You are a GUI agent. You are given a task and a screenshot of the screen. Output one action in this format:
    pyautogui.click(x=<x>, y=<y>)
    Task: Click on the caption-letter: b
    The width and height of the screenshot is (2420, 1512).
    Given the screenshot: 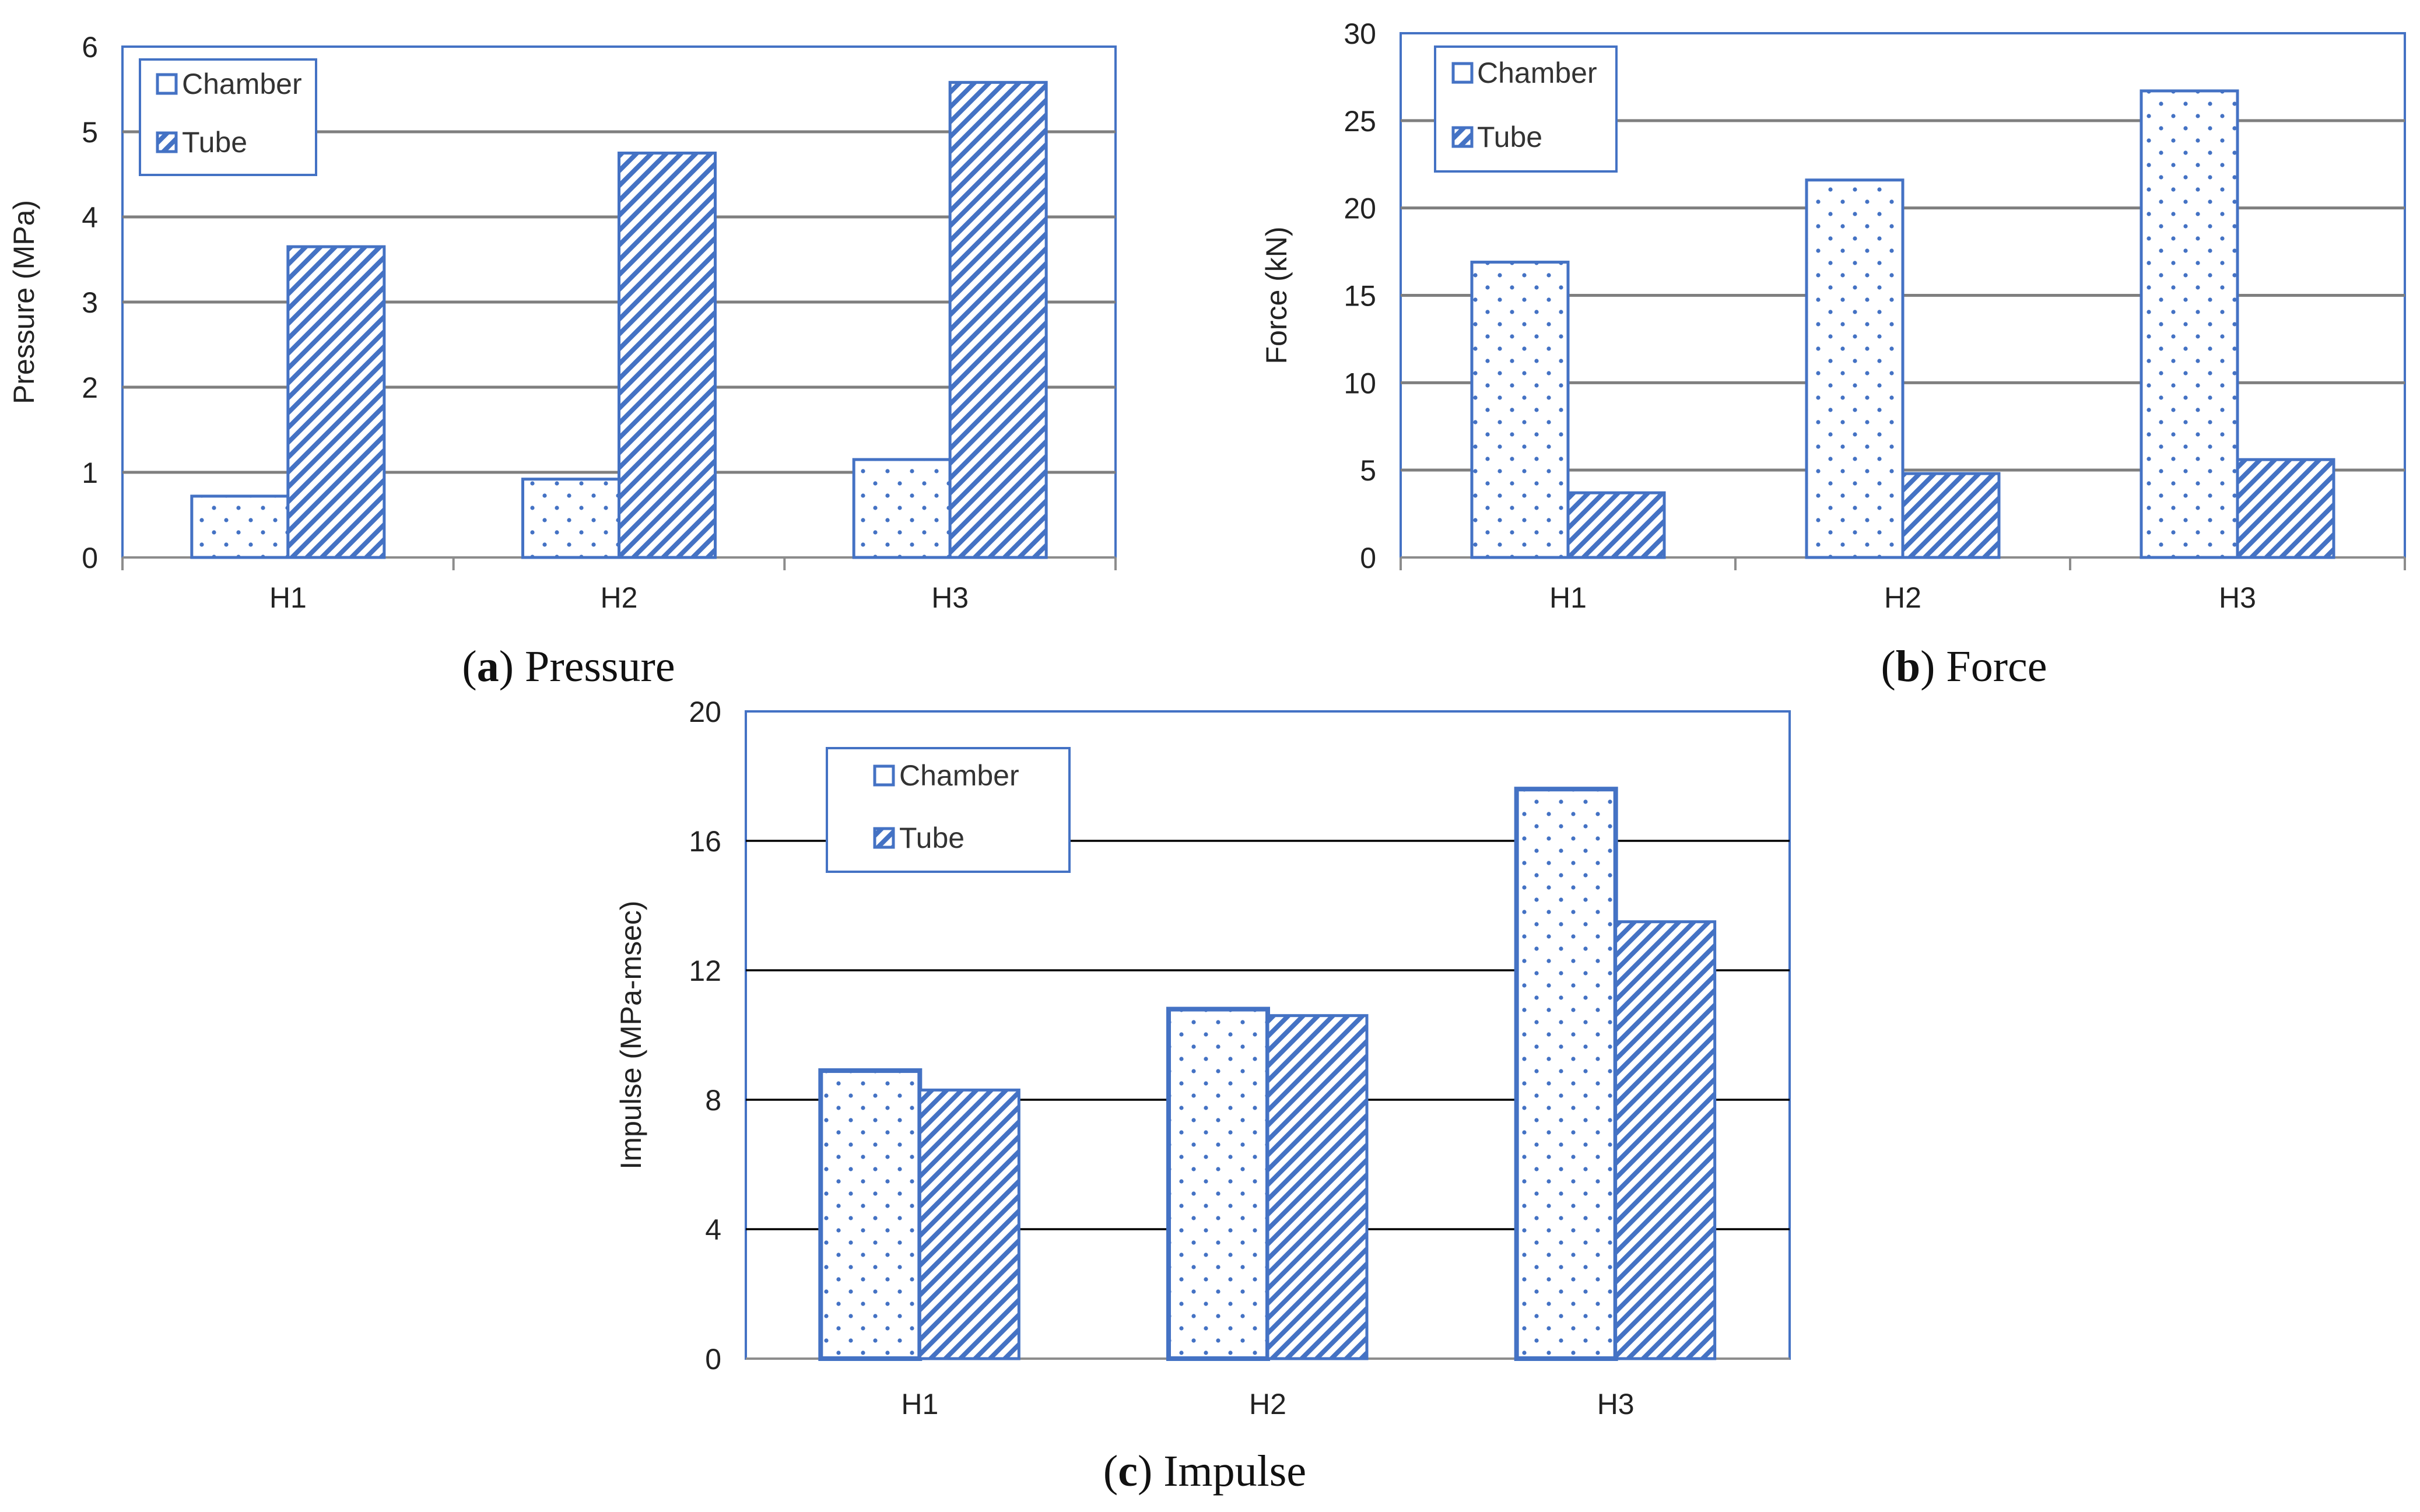 What is the action you would take?
    pyautogui.click(x=1908, y=666)
    